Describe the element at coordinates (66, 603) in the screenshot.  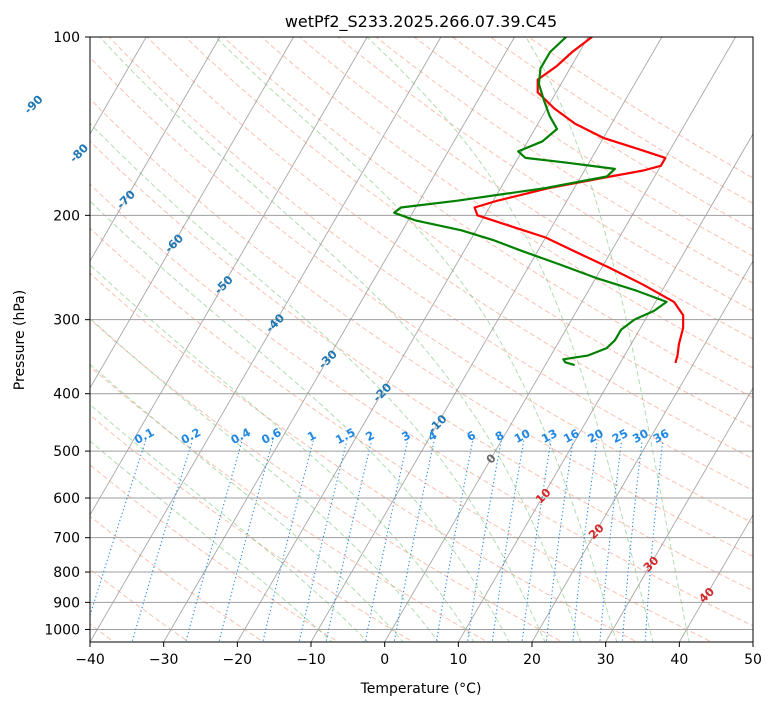
I see `y-tick-label: 900` at that location.